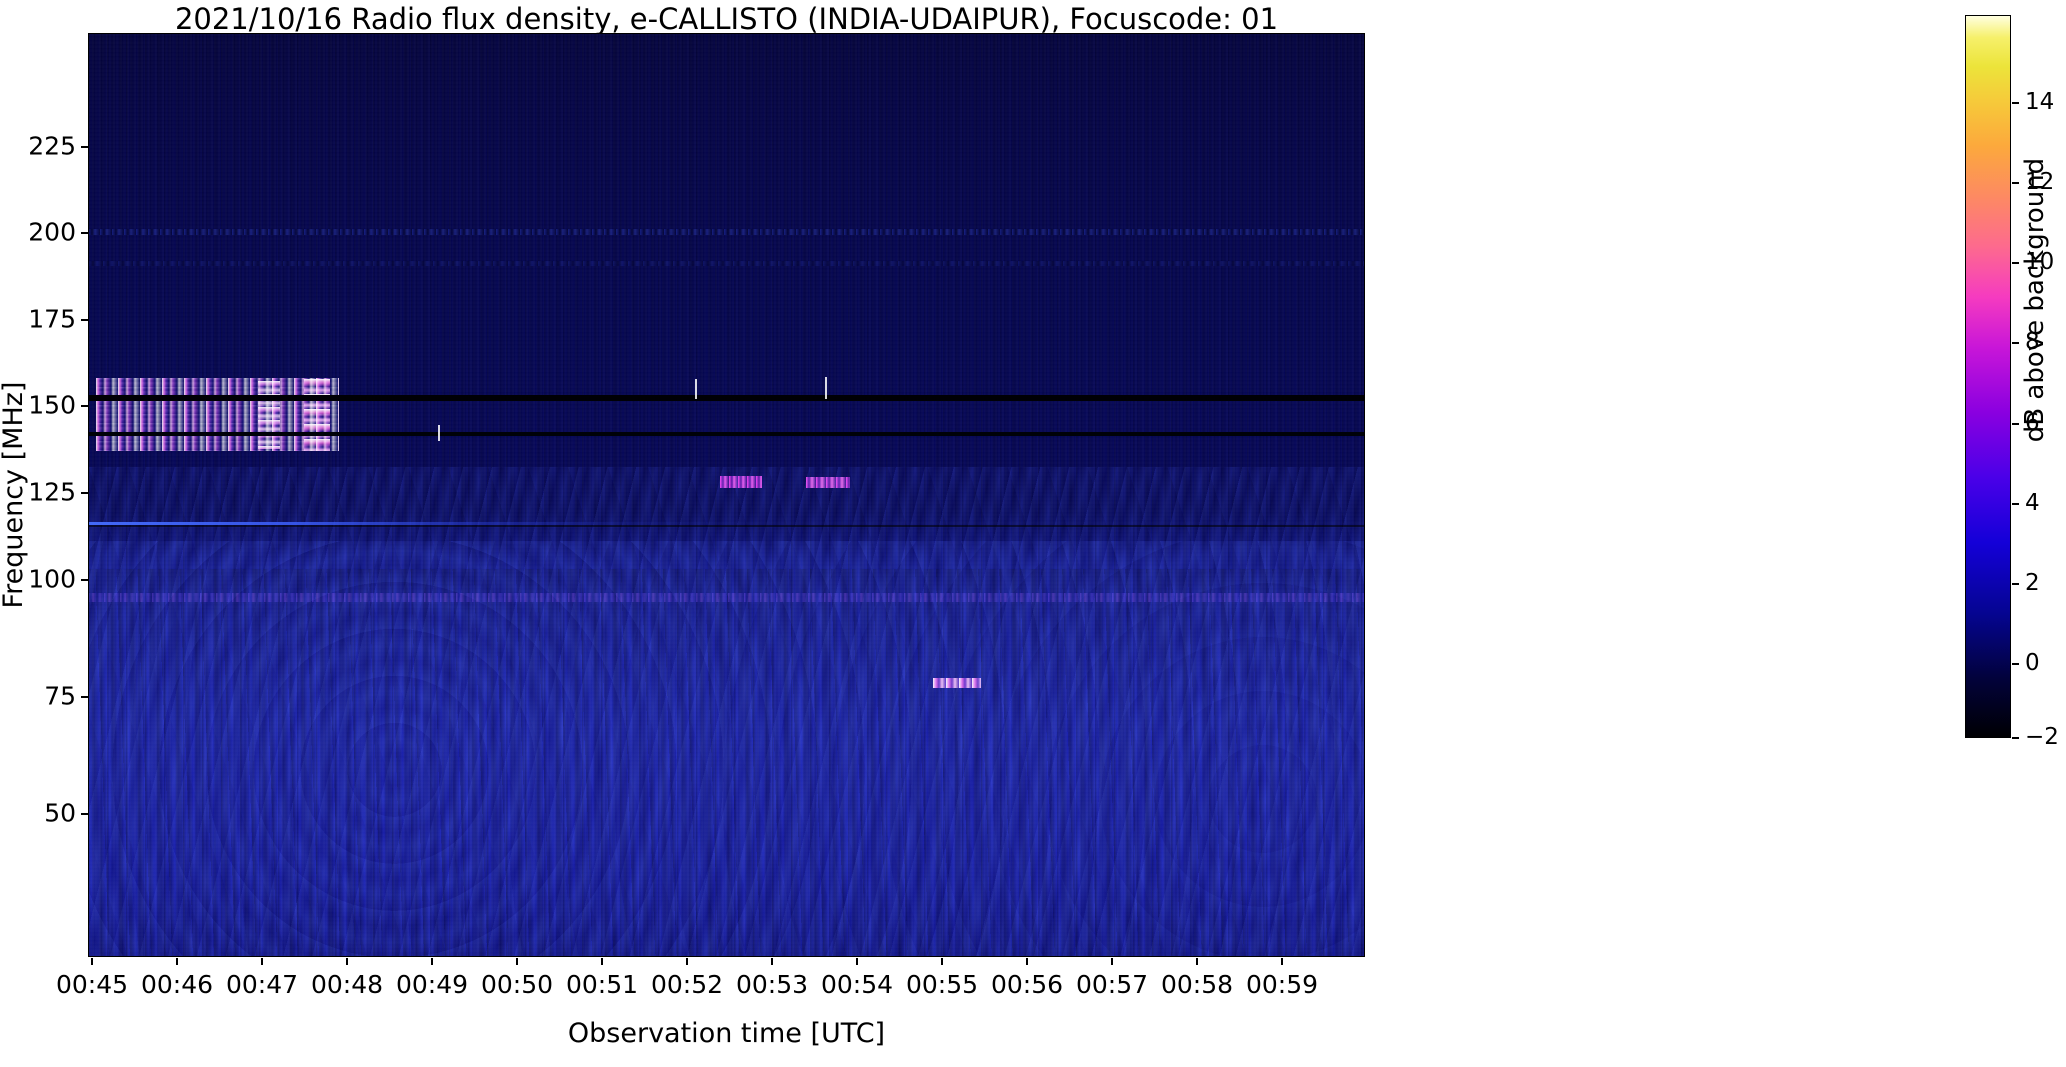 This screenshot has width=2066, height=1067. What do you see at coordinates (2040, 182) in the screenshot?
I see `colorbar-tick-label: 12` at bounding box center [2040, 182].